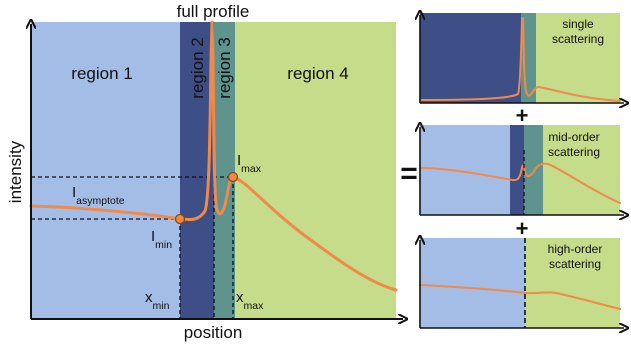  Describe the element at coordinates (101, 73) in the screenshot. I see `region-1-label: region 1` at that location.